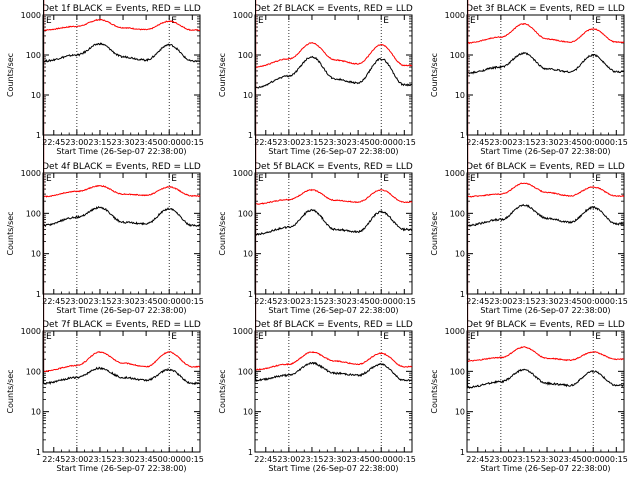  I want to click on panel-title: Det 4f BLACK = Events, RED = LLD, so click(121, 167).